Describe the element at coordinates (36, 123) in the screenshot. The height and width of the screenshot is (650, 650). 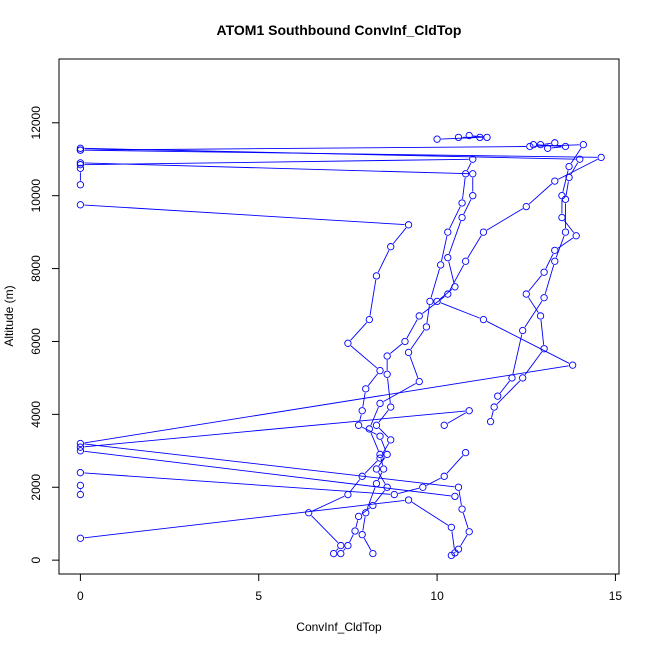
I see `y-tick-label: 12000` at that location.